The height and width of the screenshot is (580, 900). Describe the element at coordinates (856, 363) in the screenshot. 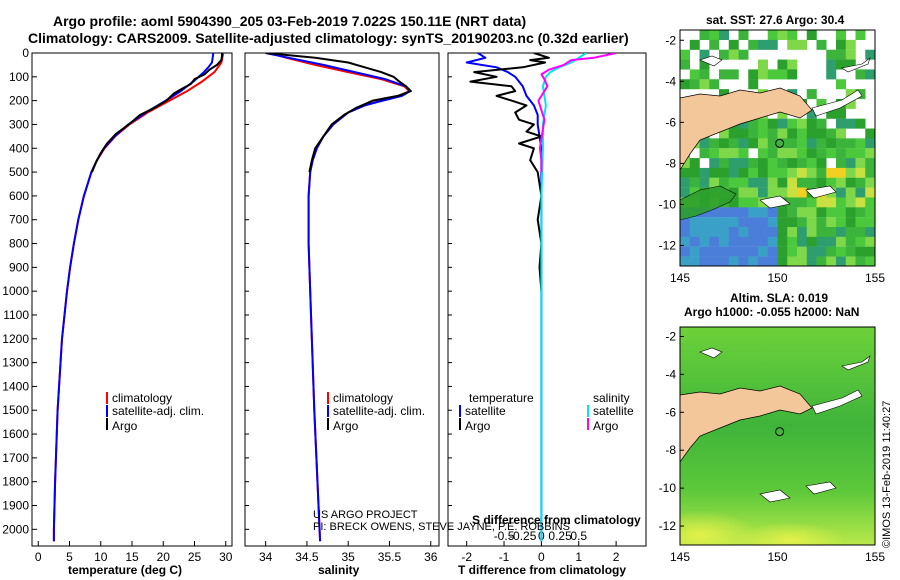

I see `land-new-ireland` at that location.